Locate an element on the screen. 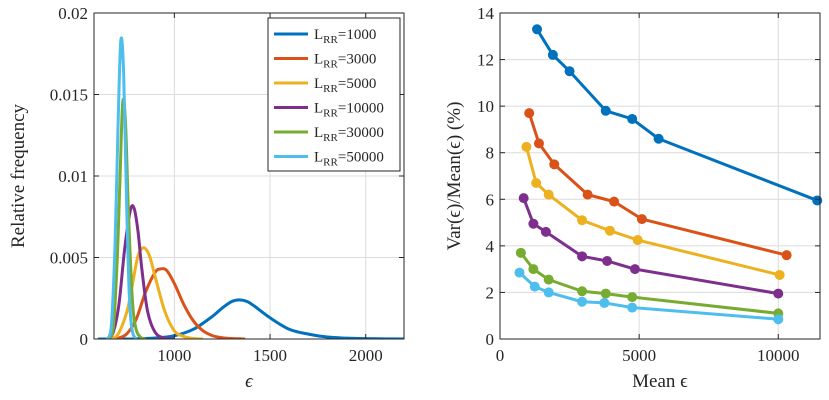  y-axis-label: Var(ϵ)/Mean(ϵ) (%) is located at coordinates (454, 176).